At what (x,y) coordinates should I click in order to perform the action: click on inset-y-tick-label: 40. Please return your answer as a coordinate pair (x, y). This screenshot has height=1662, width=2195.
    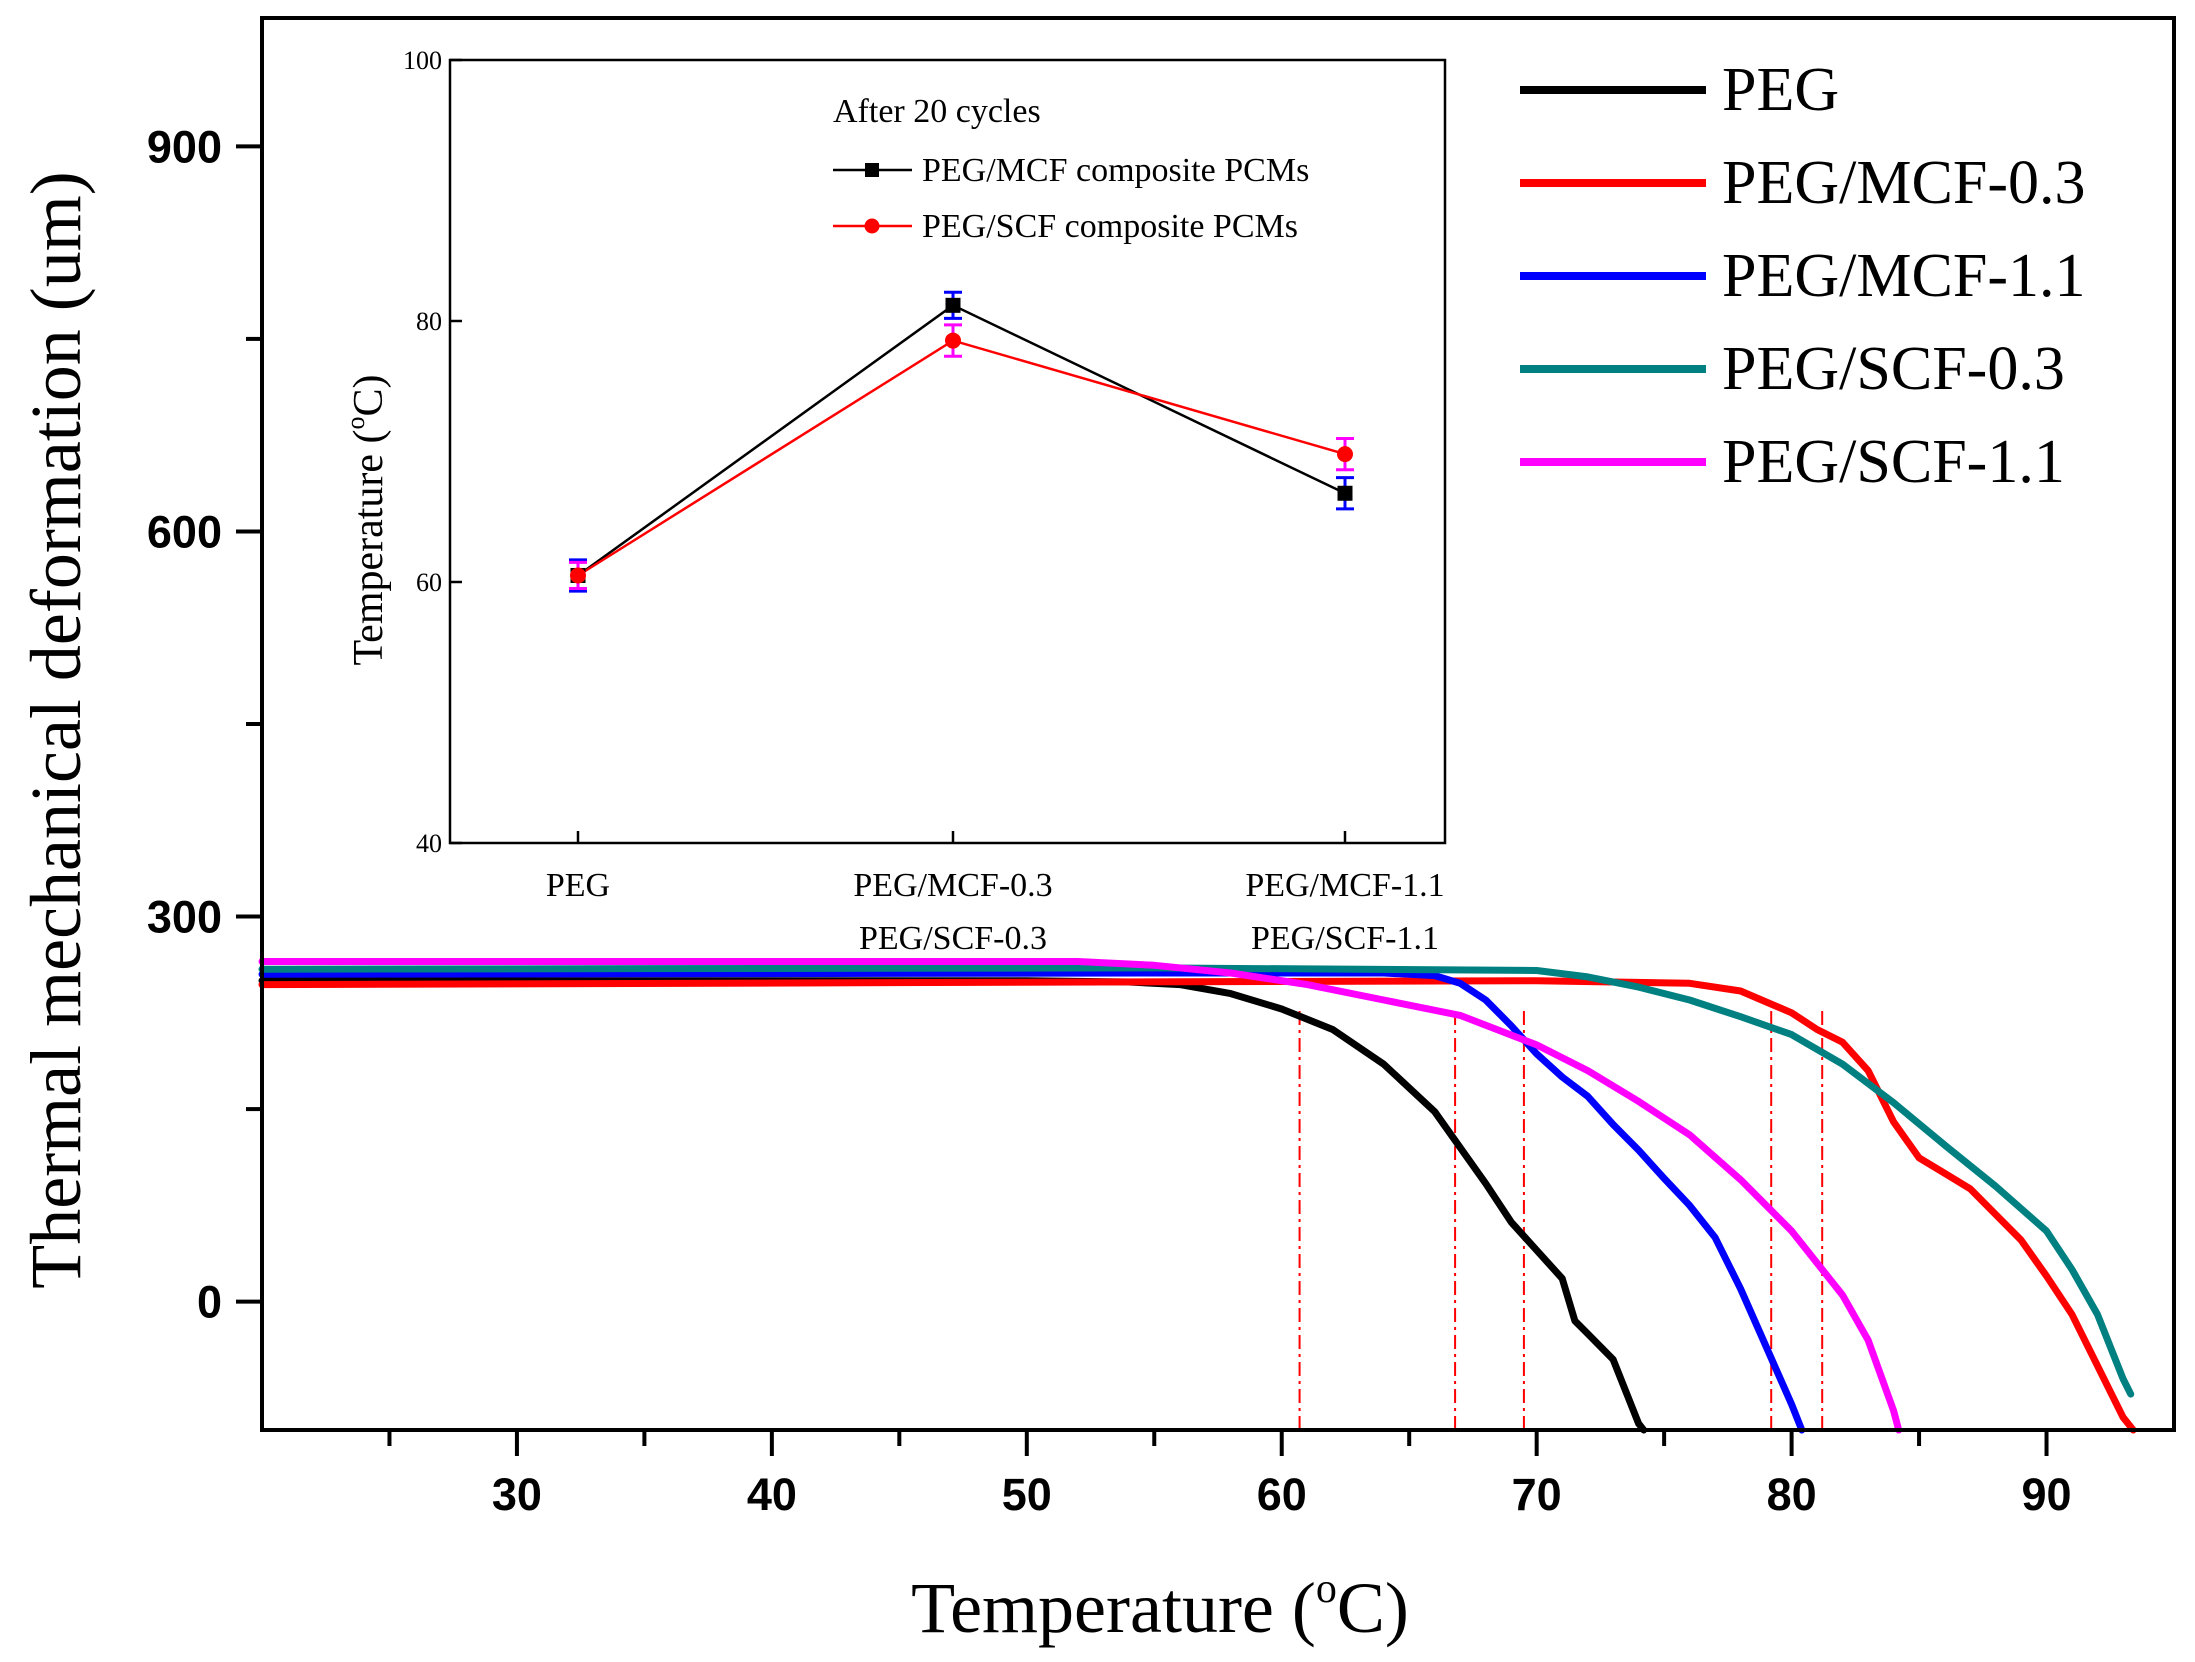
    Looking at the image, I should click on (429, 843).